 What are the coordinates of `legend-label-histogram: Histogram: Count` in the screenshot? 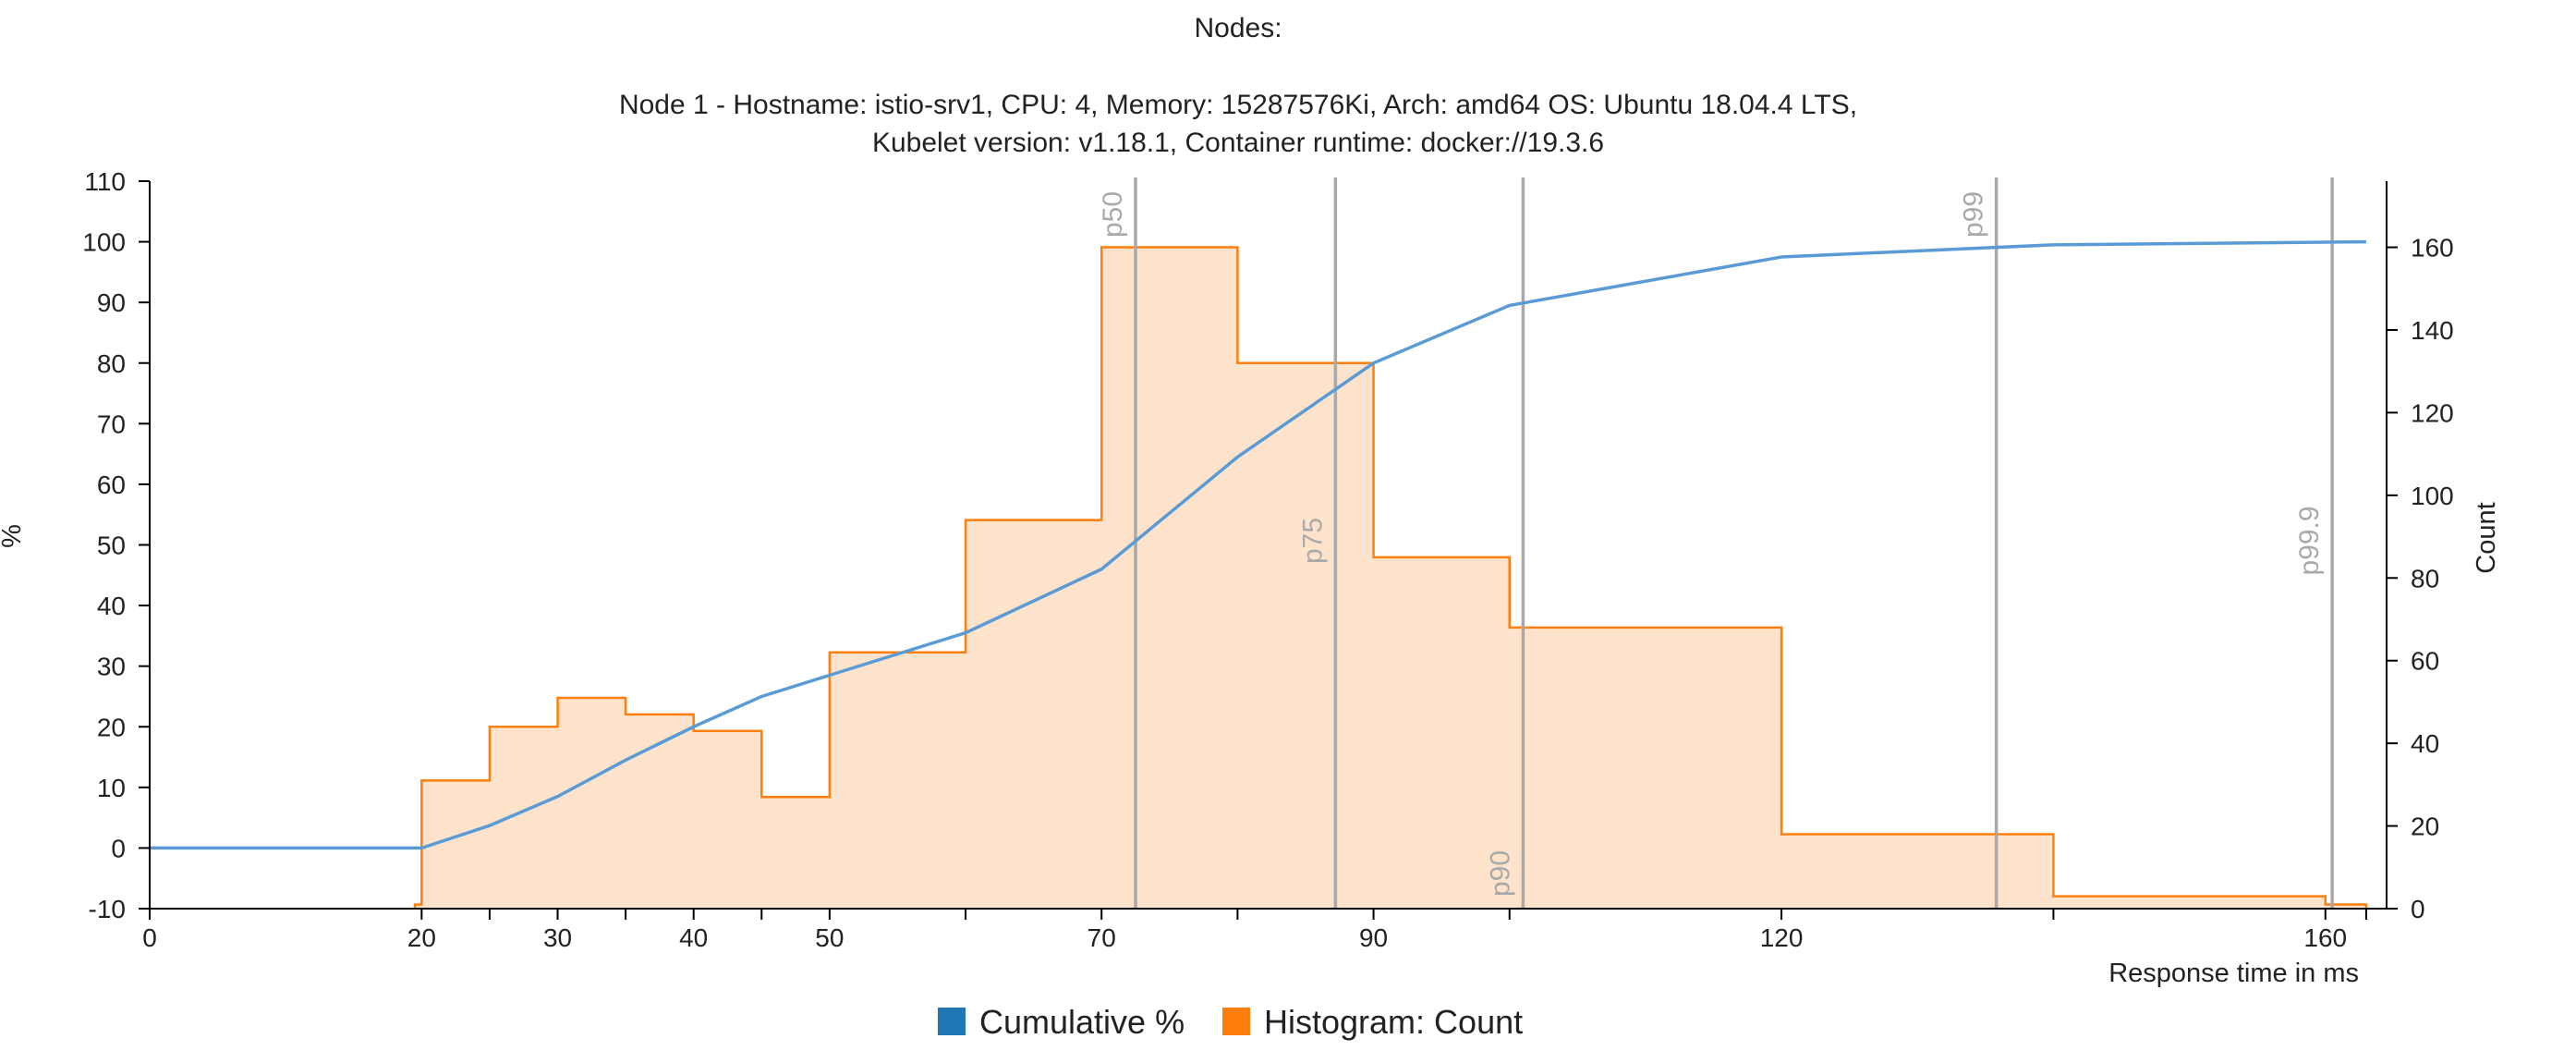 It's located at (1393, 1022).